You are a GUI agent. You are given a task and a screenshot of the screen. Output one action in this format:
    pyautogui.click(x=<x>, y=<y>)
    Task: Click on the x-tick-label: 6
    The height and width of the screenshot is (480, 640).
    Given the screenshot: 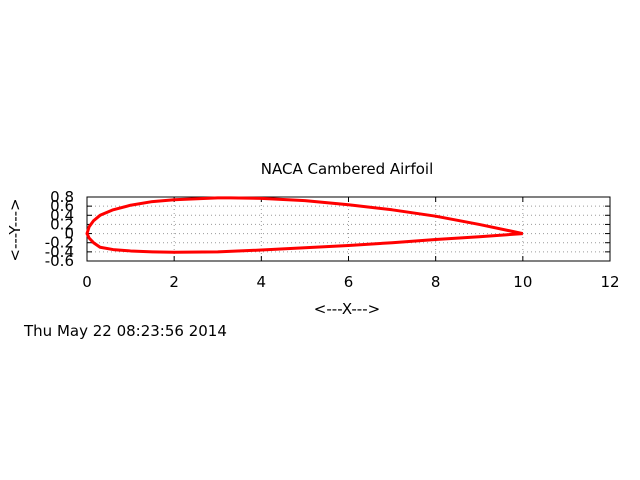 What is the action you would take?
    pyautogui.click(x=349, y=282)
    